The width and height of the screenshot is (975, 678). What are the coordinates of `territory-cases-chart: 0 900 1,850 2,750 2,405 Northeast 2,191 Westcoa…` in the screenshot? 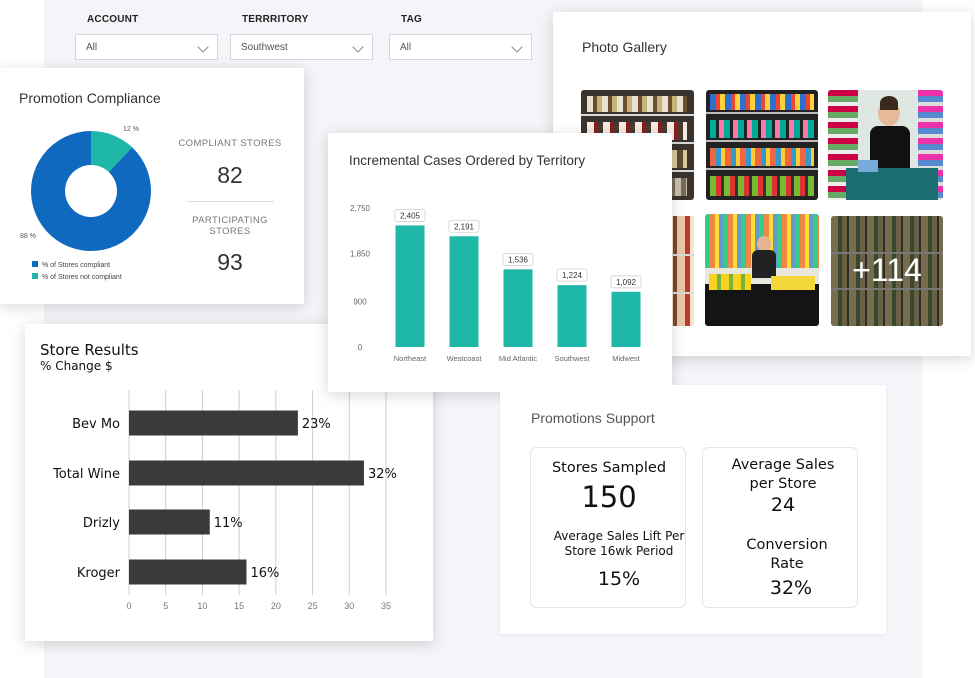 It's located at (496, 283).